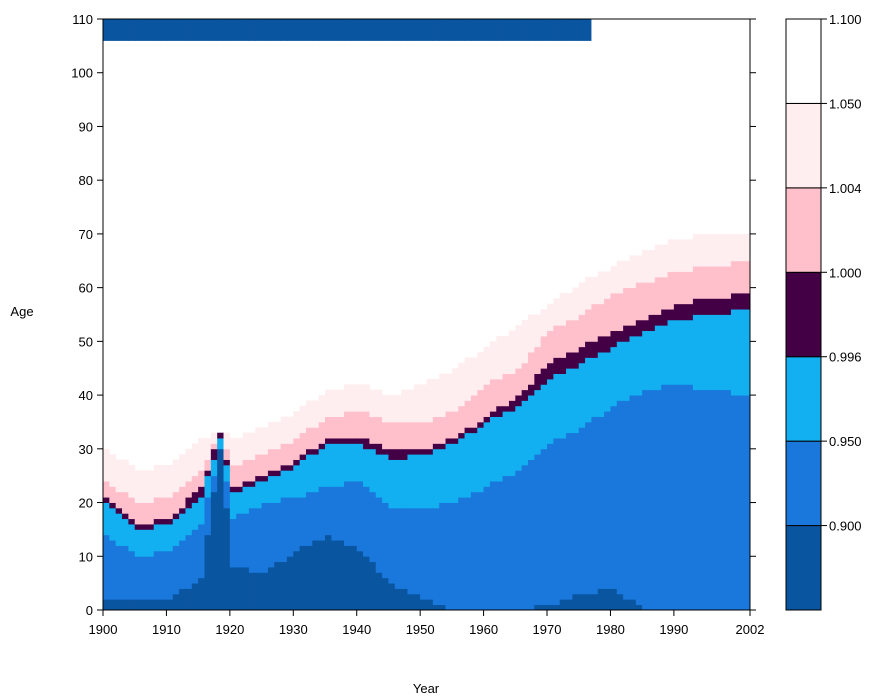  Describe the element at coordinates (845, 357) in the screenshot. I see `legend-tick-label: 0.996` at that location.